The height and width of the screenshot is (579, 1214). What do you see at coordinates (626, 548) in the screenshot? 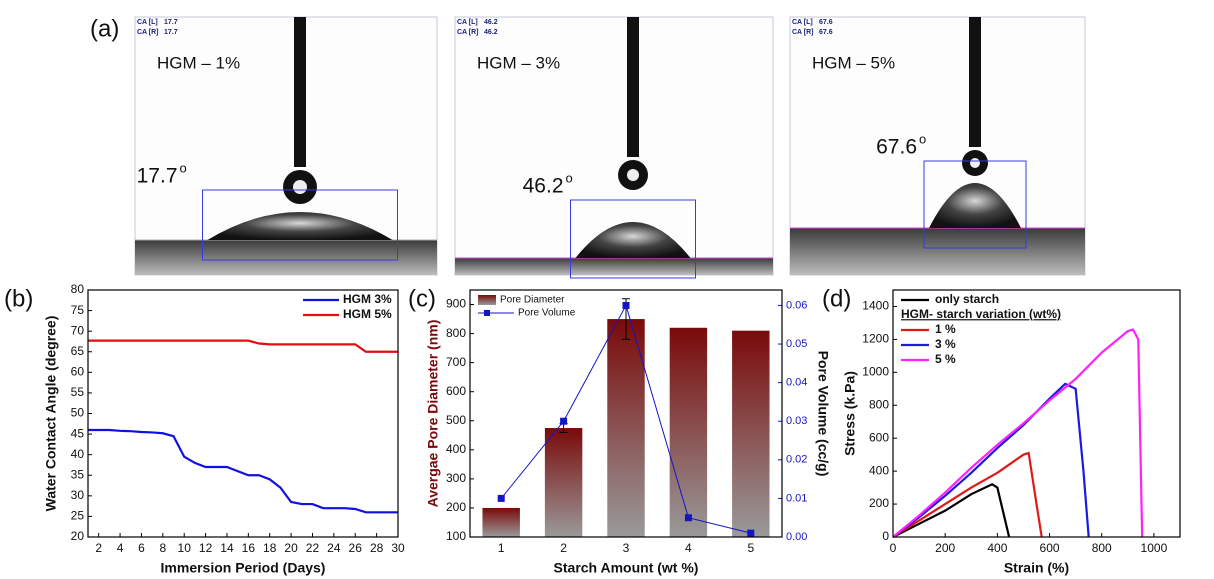
I see `x-tick-label: 3` at bounding box center [626, 548].